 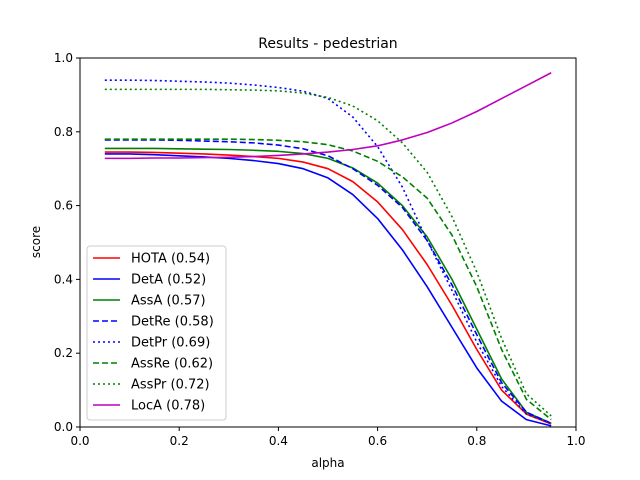 What do you see at coordinates (79, 441) in the screenshot?
I see `x-tick-label: 0.0` at bounding box center [79, 441].